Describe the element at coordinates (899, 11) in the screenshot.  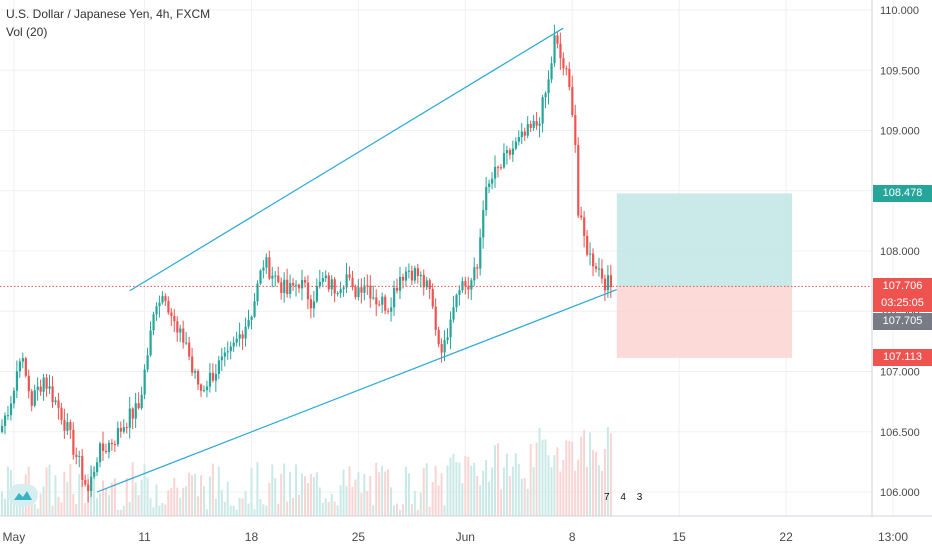
I see `price-tick-label: 110.000` at that location.